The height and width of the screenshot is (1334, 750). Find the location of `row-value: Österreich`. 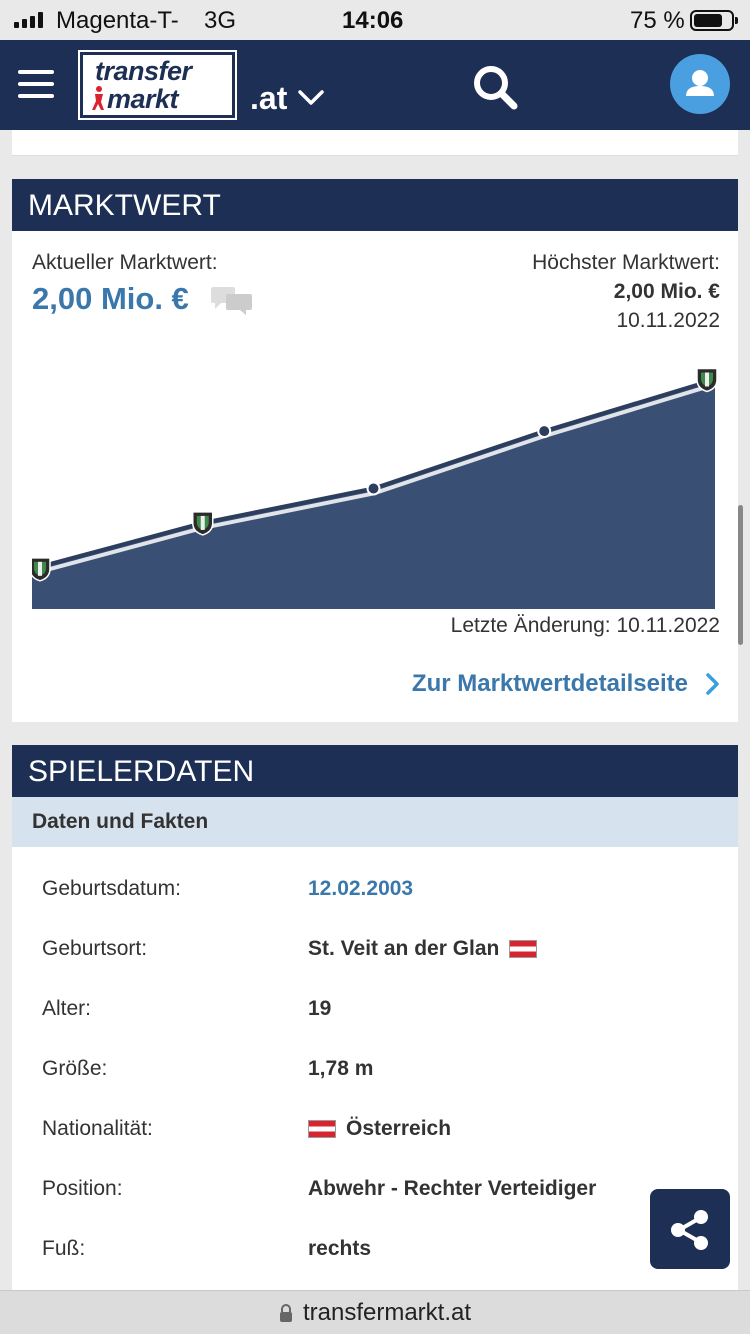

row-value: Österreich is located at coordinates (379, 1129).